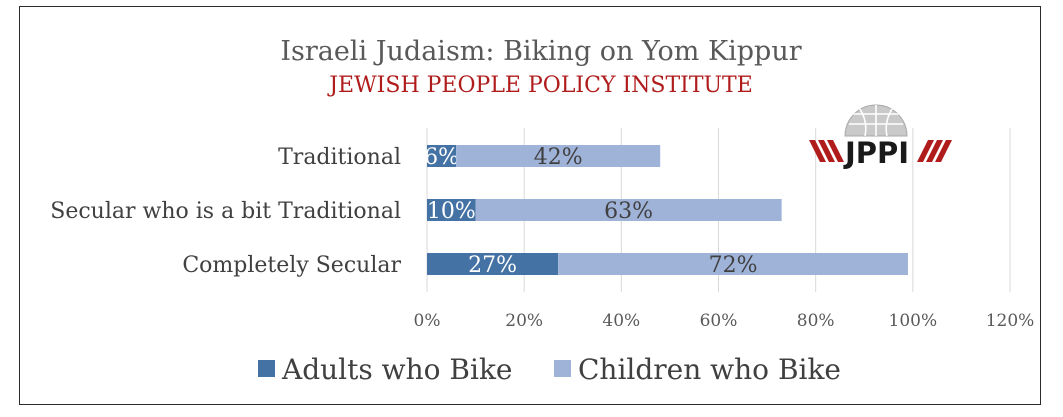  What do you see at coordinates (913, 321) in the screenshot?
I see `x-tick-label: 100%` at bounding box center [913, 321].